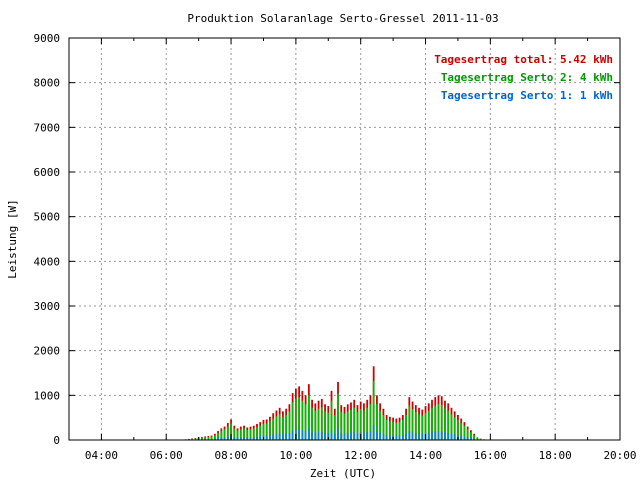 The height and width of the screenshot is (480, 640). I want to click on x-tick-label: 16:00, so click(490, 455).